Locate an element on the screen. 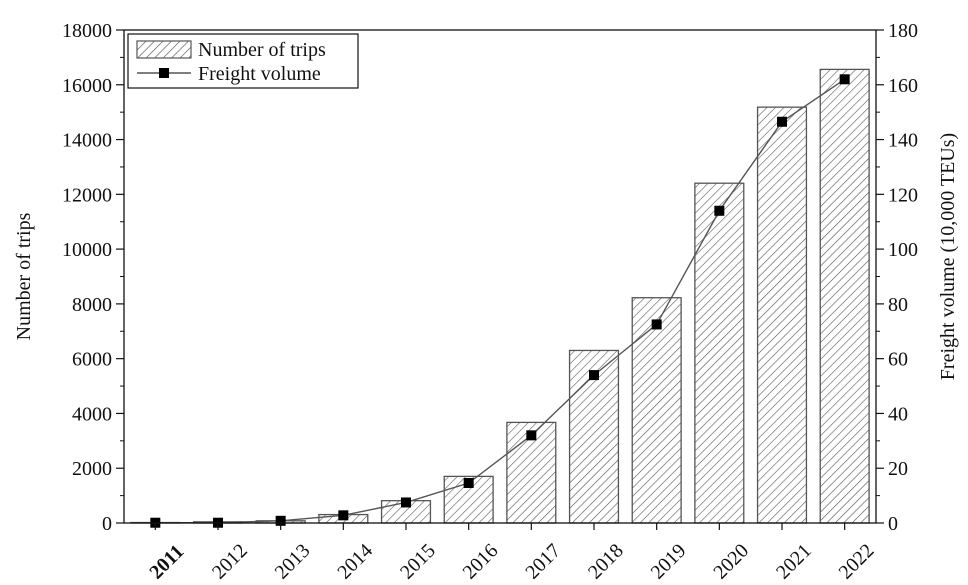  marker-2020 is located at coordinates (719, 210).